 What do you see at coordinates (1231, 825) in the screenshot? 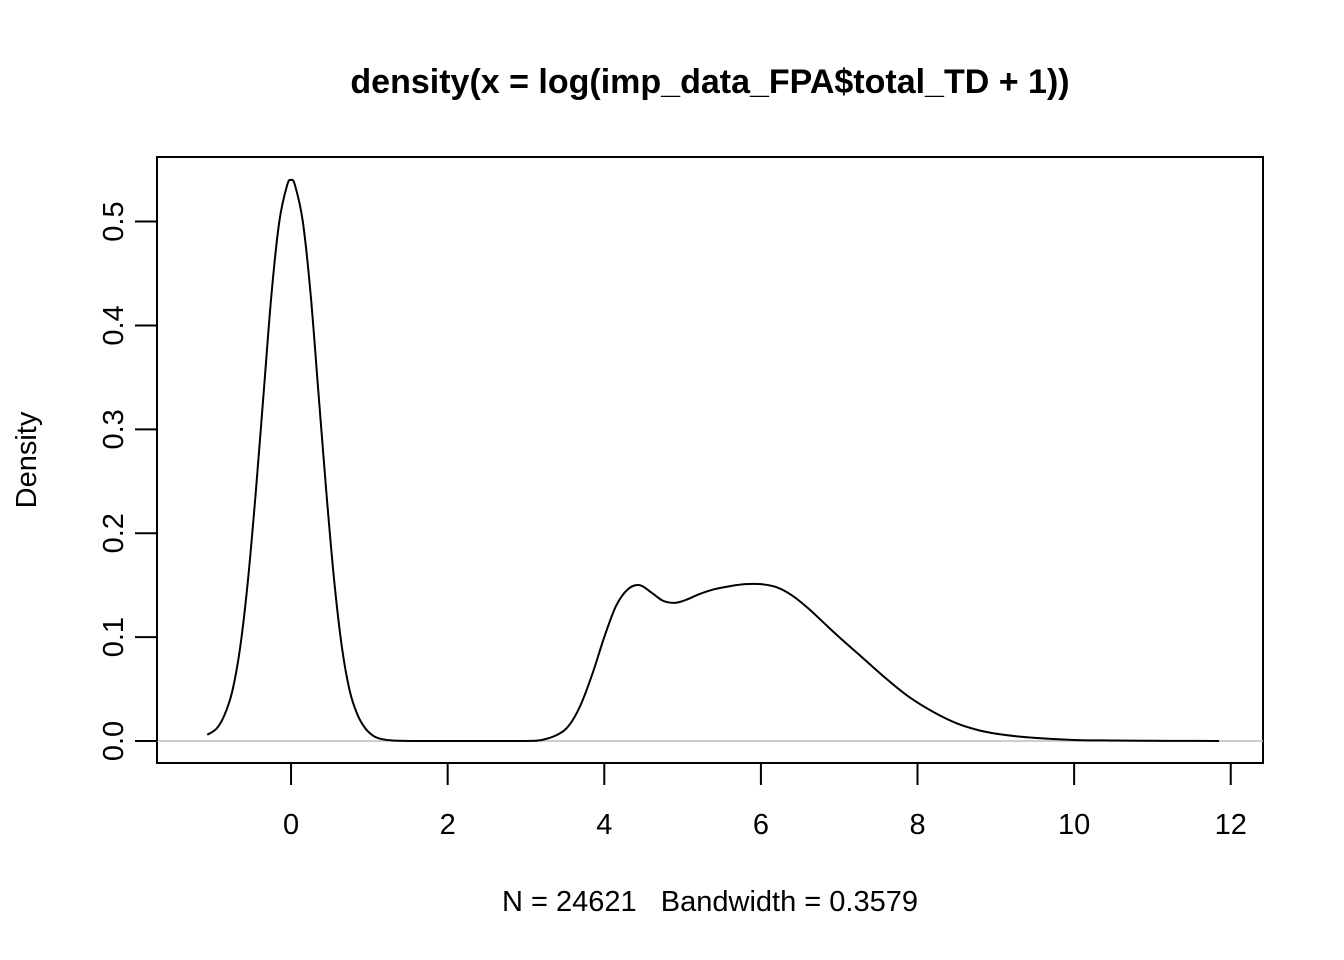
I see `x-tick-label: 12` at bounding box center [1231, 825].